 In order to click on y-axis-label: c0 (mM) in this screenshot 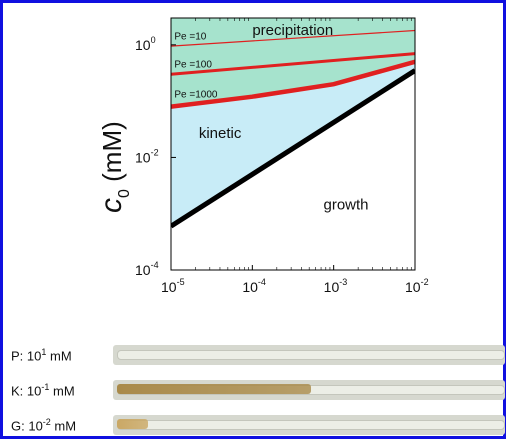, I will do `click(114, 167)`.